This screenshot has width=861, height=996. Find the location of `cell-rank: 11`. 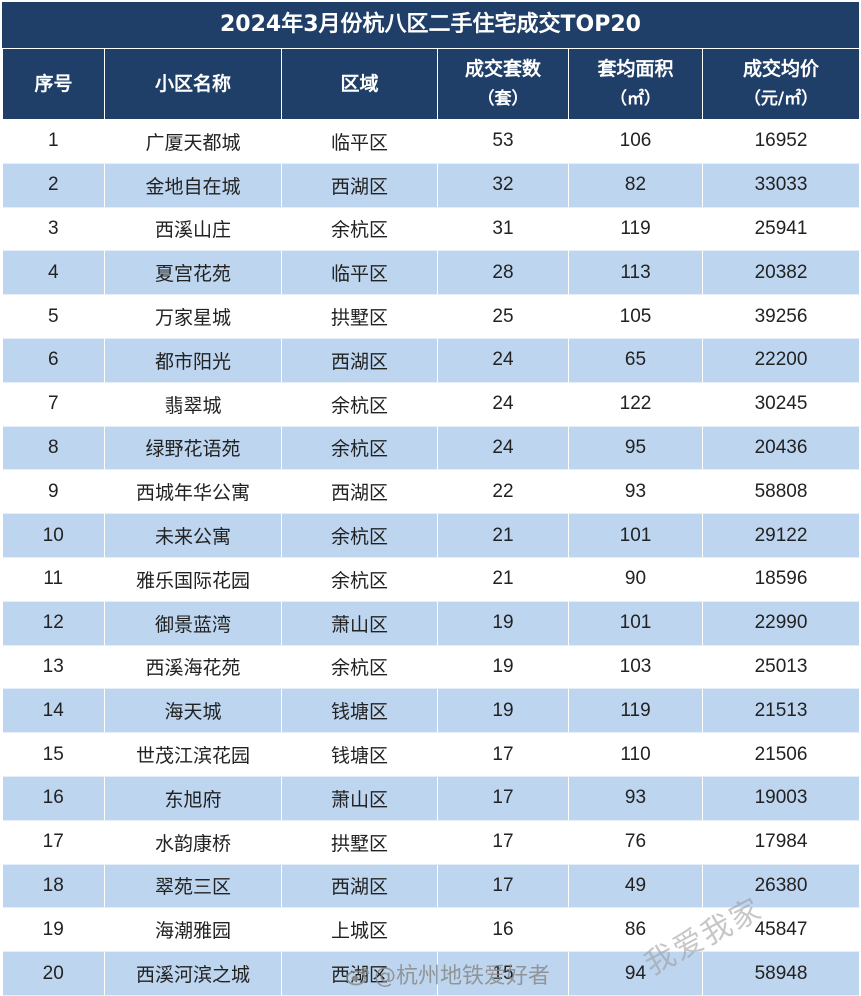

cell-rank: 11 is located at coordinates (53, 579).